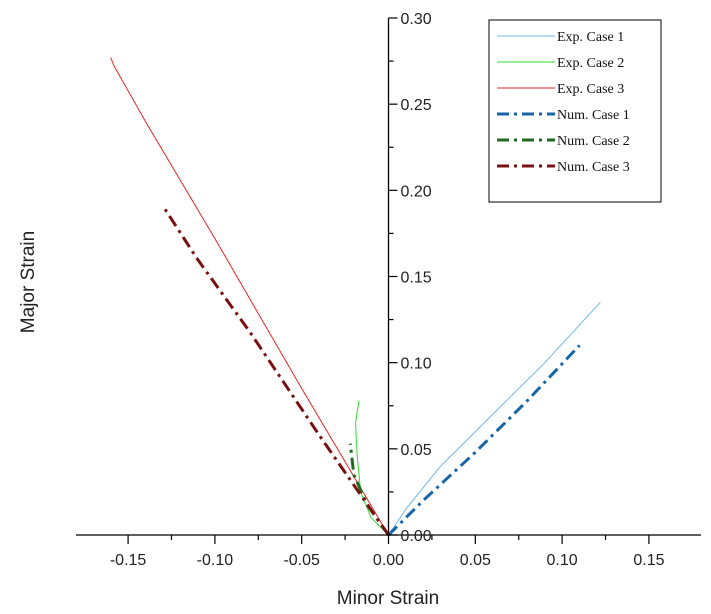 Image resolution: width=711 pixels, height=614 pixels. Describe the element at coordinates (590, 63) in the screenshot. I see `legend-entry: Exp. Case 2` at that location.